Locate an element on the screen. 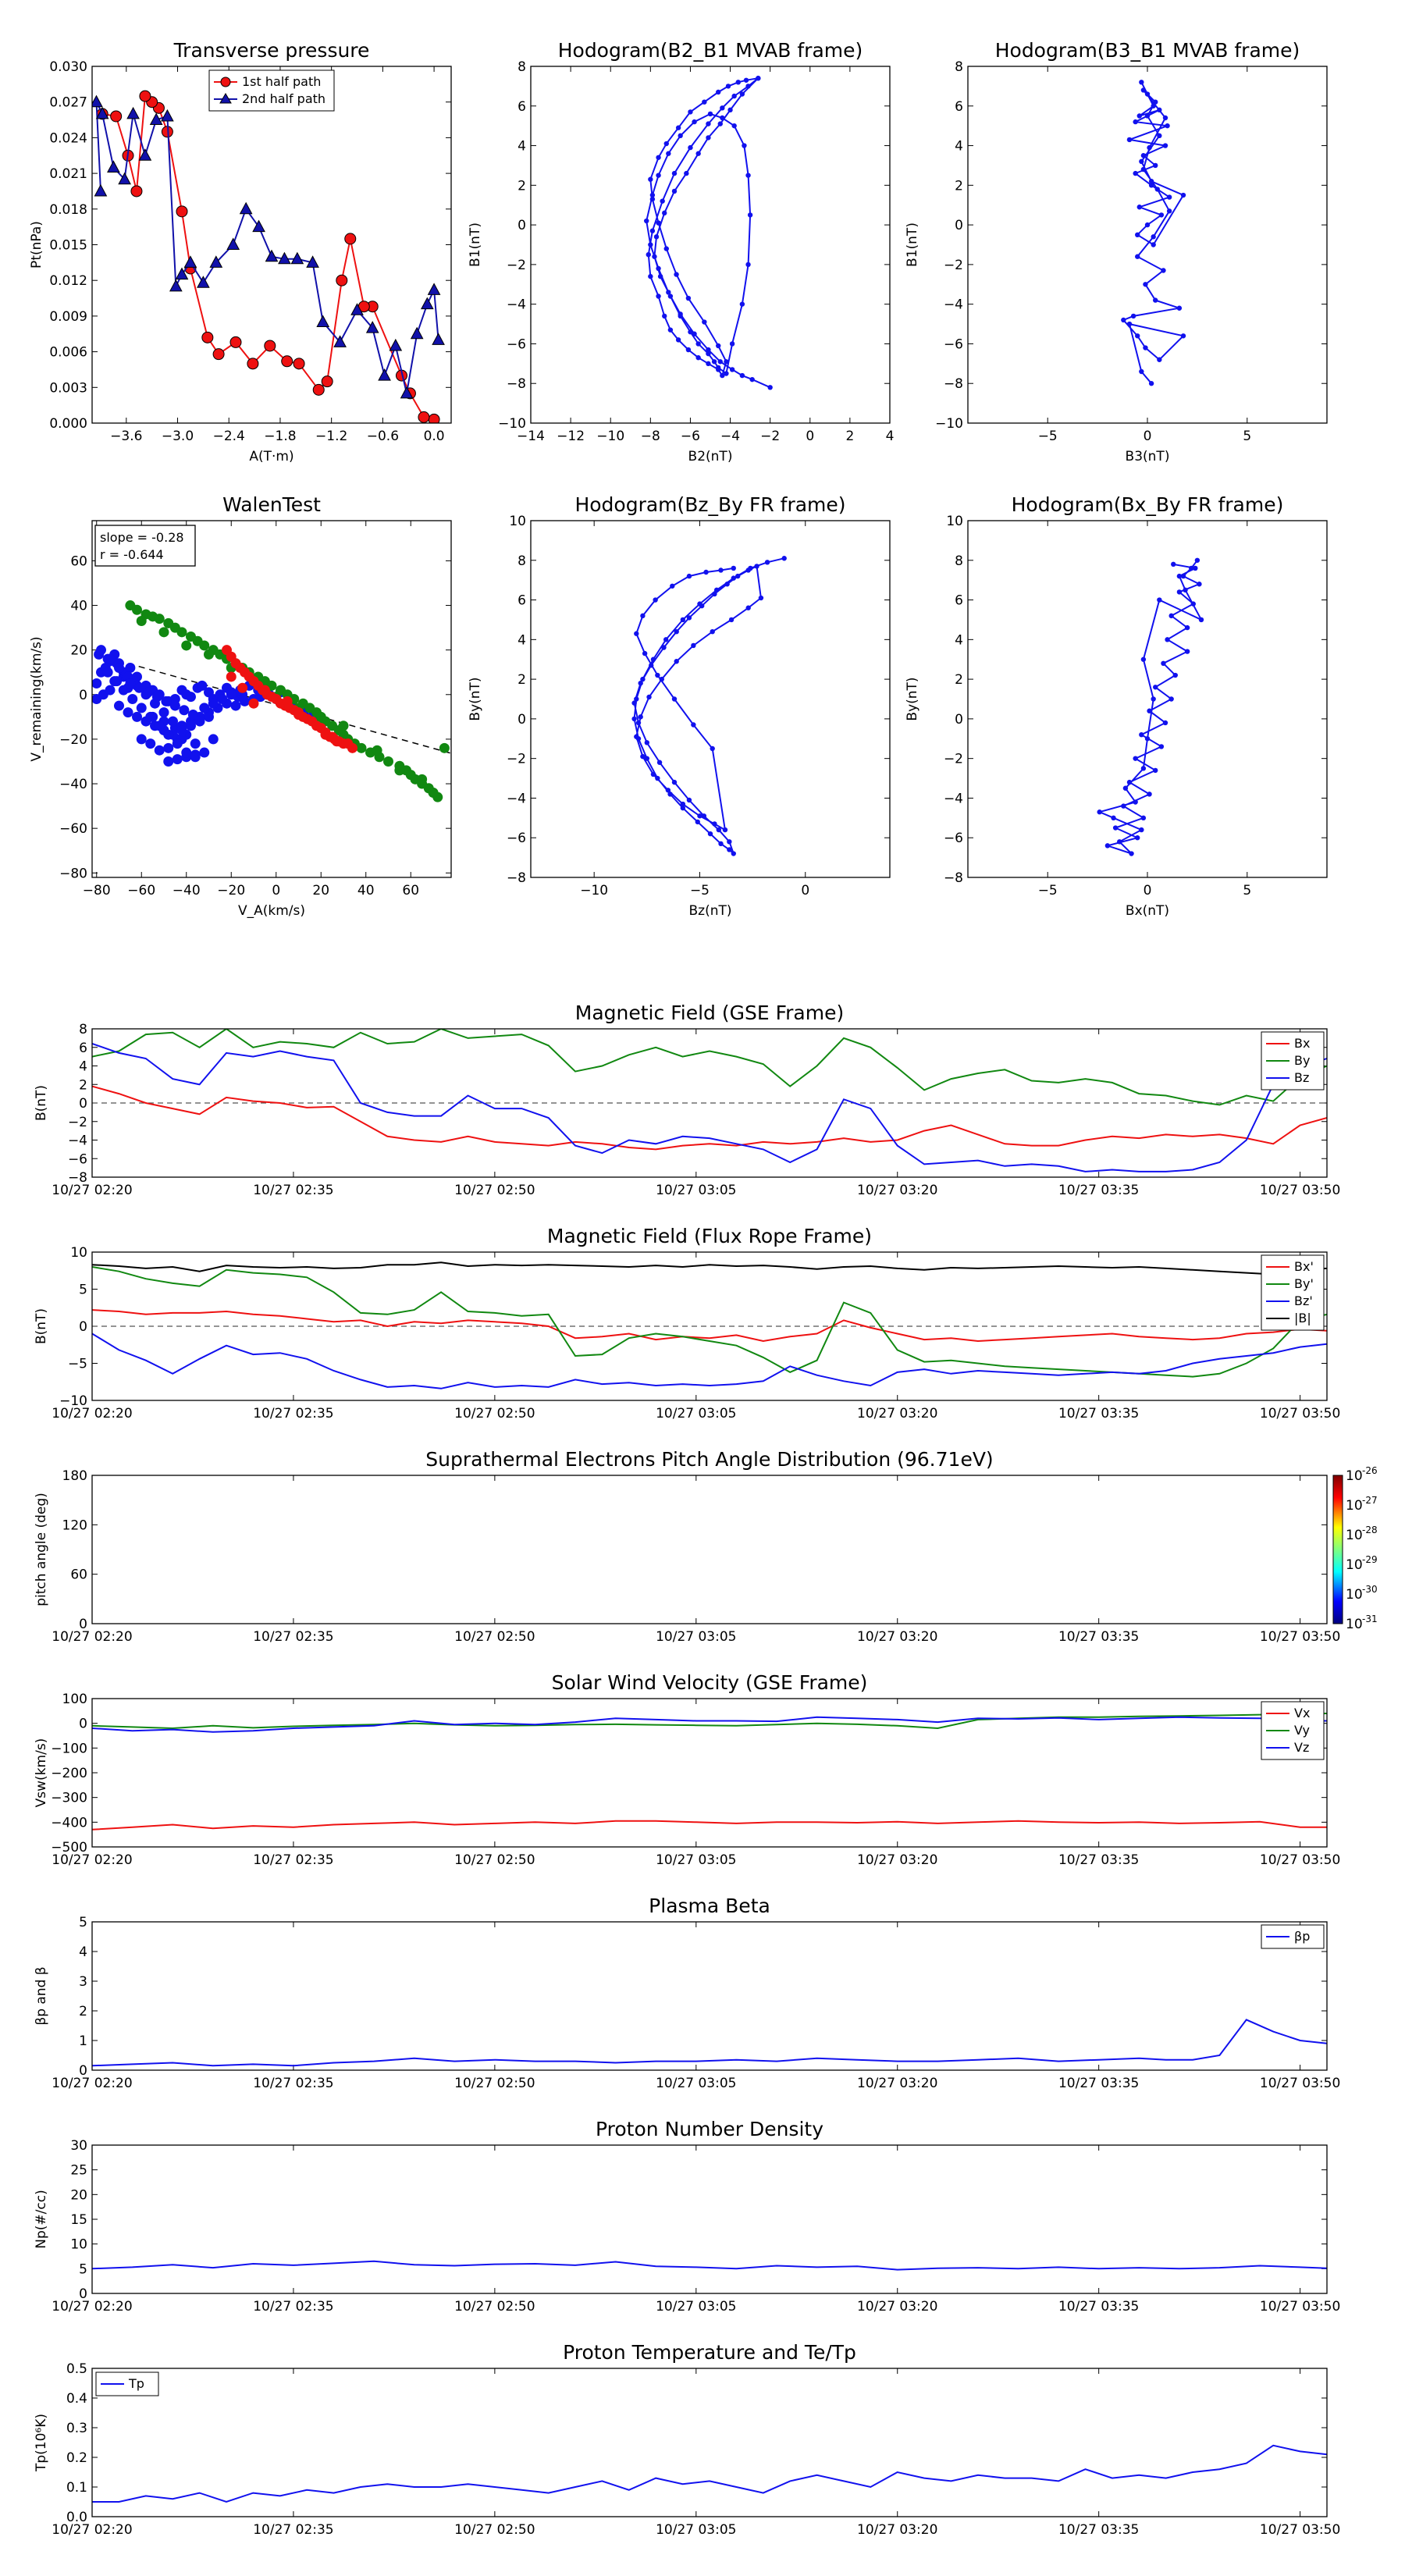 The height and width of the screenshot is (2576, 1405). y-tick-label: 0 is located at coordinates (959, 225).